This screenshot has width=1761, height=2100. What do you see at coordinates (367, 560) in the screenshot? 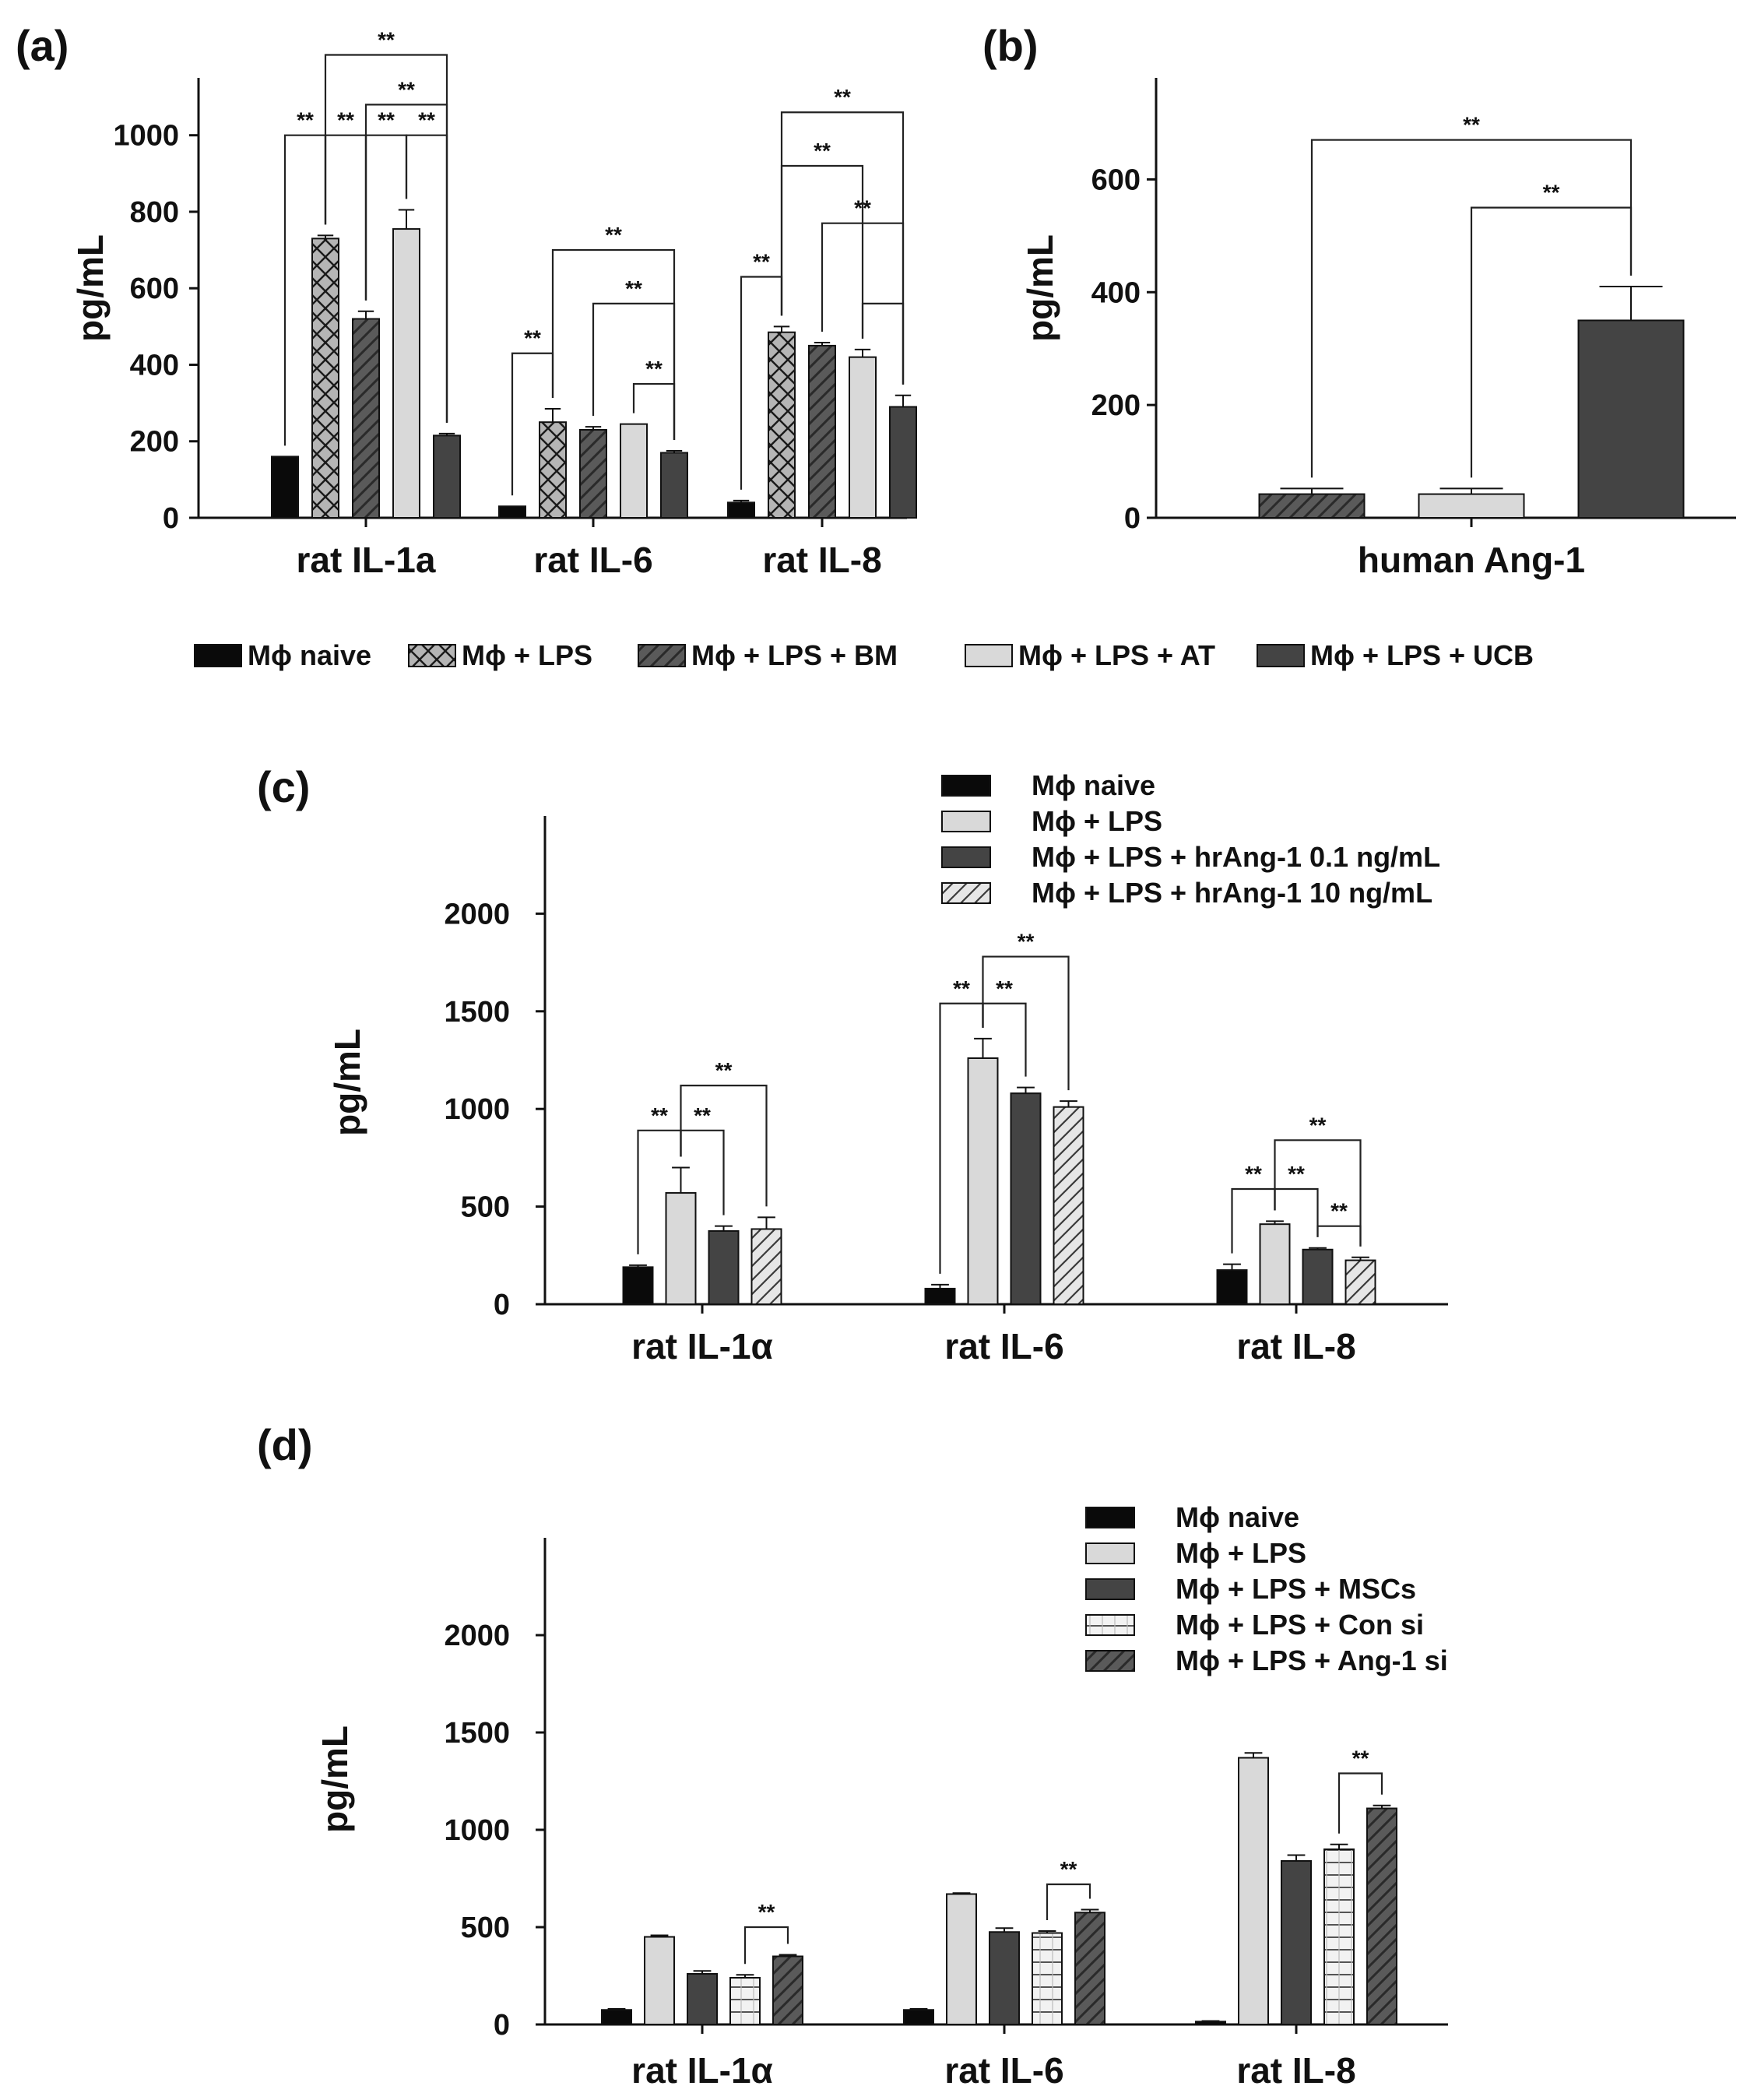
I see `x-category-label: rat IL-1a` at bounding box center [367, 560].